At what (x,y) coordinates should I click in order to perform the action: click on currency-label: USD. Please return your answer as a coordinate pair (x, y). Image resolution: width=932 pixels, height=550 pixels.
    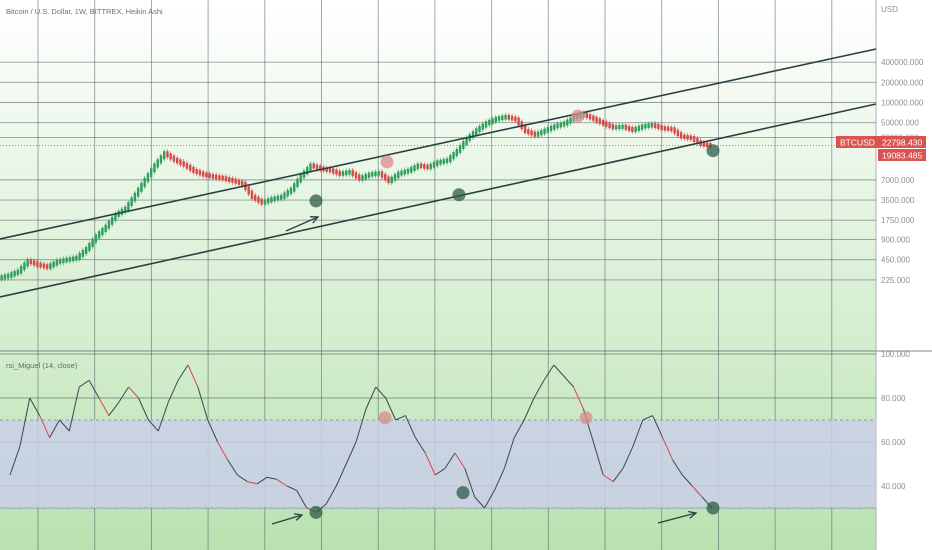
    Looking at the image, I should click on (889, 9).